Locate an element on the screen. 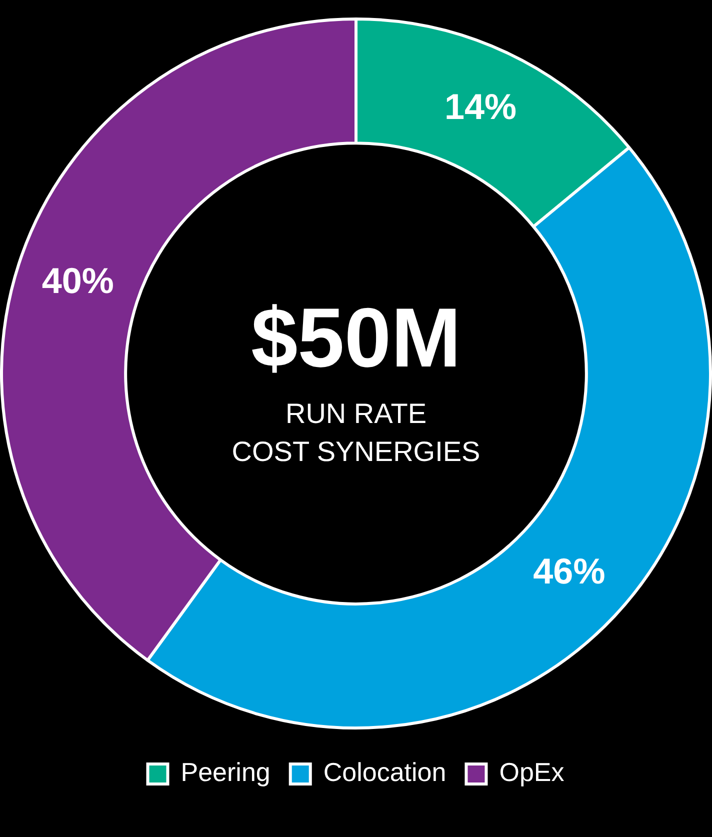 The image size is (712, 837). legend-label: Colocation is located at coordinates (384, 772).